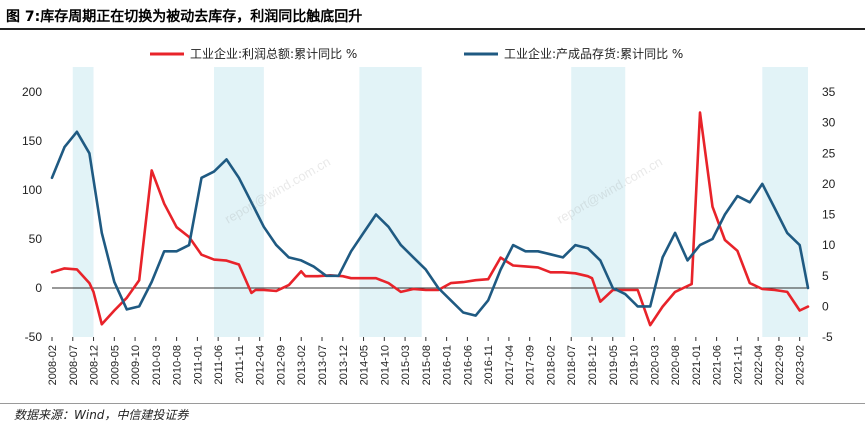 The width and height of the screenshot is (865, 425). I want to click on x-tick-label: 2020-03, so click(655, 365).